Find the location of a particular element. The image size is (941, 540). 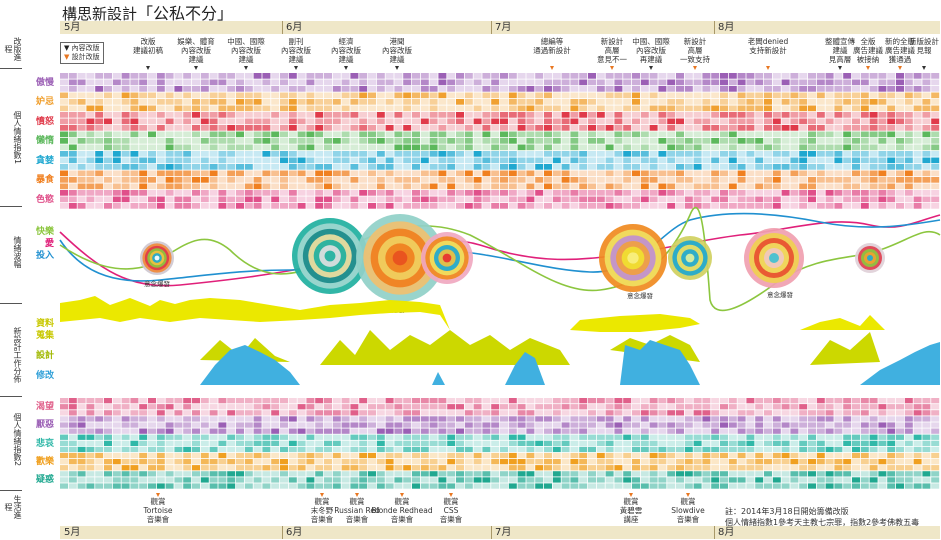

work-design-area is located at coordinates (245, 350).